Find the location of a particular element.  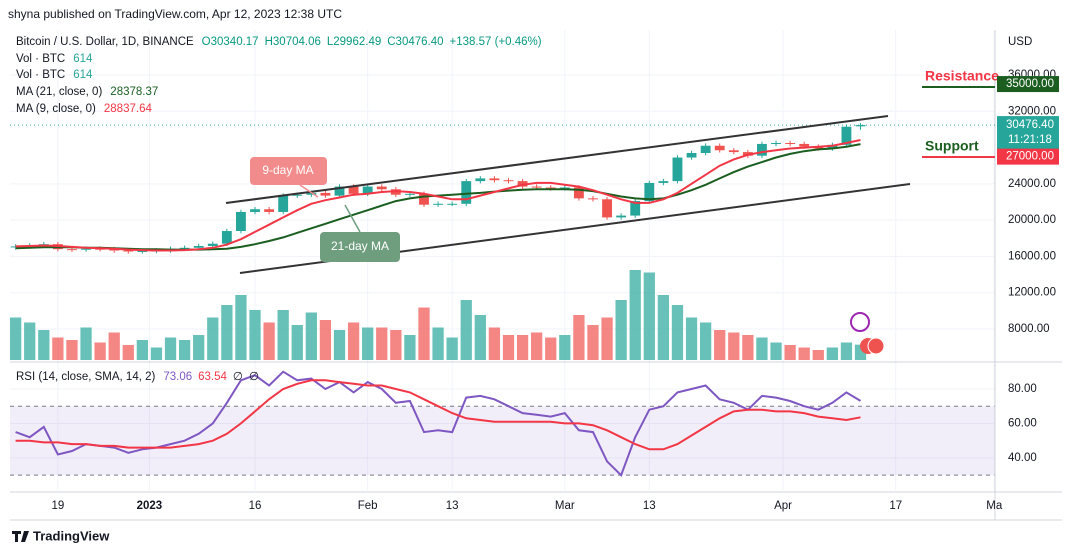

legend-volume: Vol · BTC 614 is located at coordinates (54, 75).